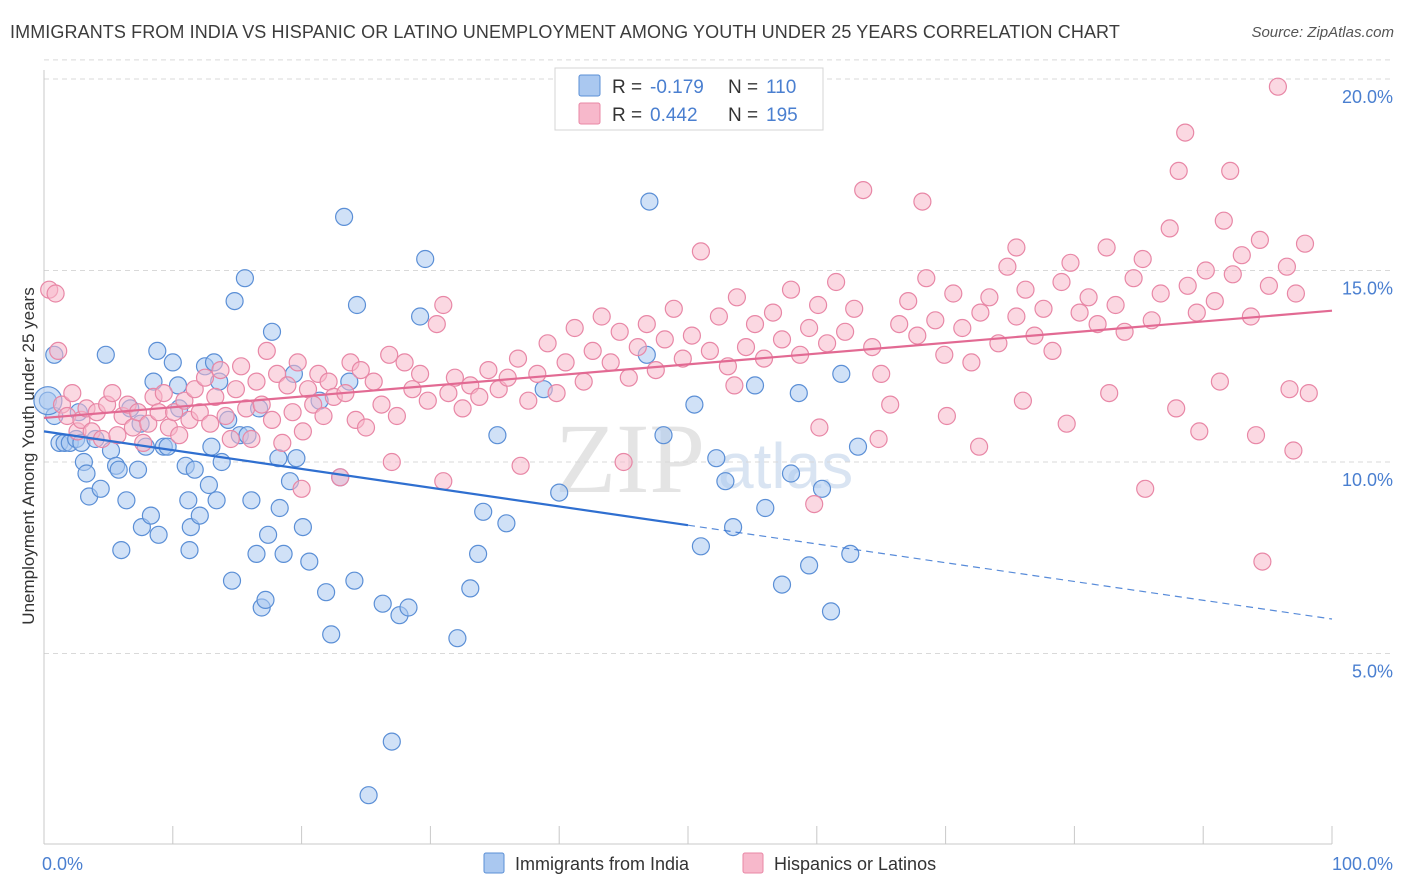 Image resolution: width=1406 pixels, height=892 pixels. Describe the element at coordinates (1362, 864) in the screenshot. I see `x-tick-label-max: 100.0%` at that location.